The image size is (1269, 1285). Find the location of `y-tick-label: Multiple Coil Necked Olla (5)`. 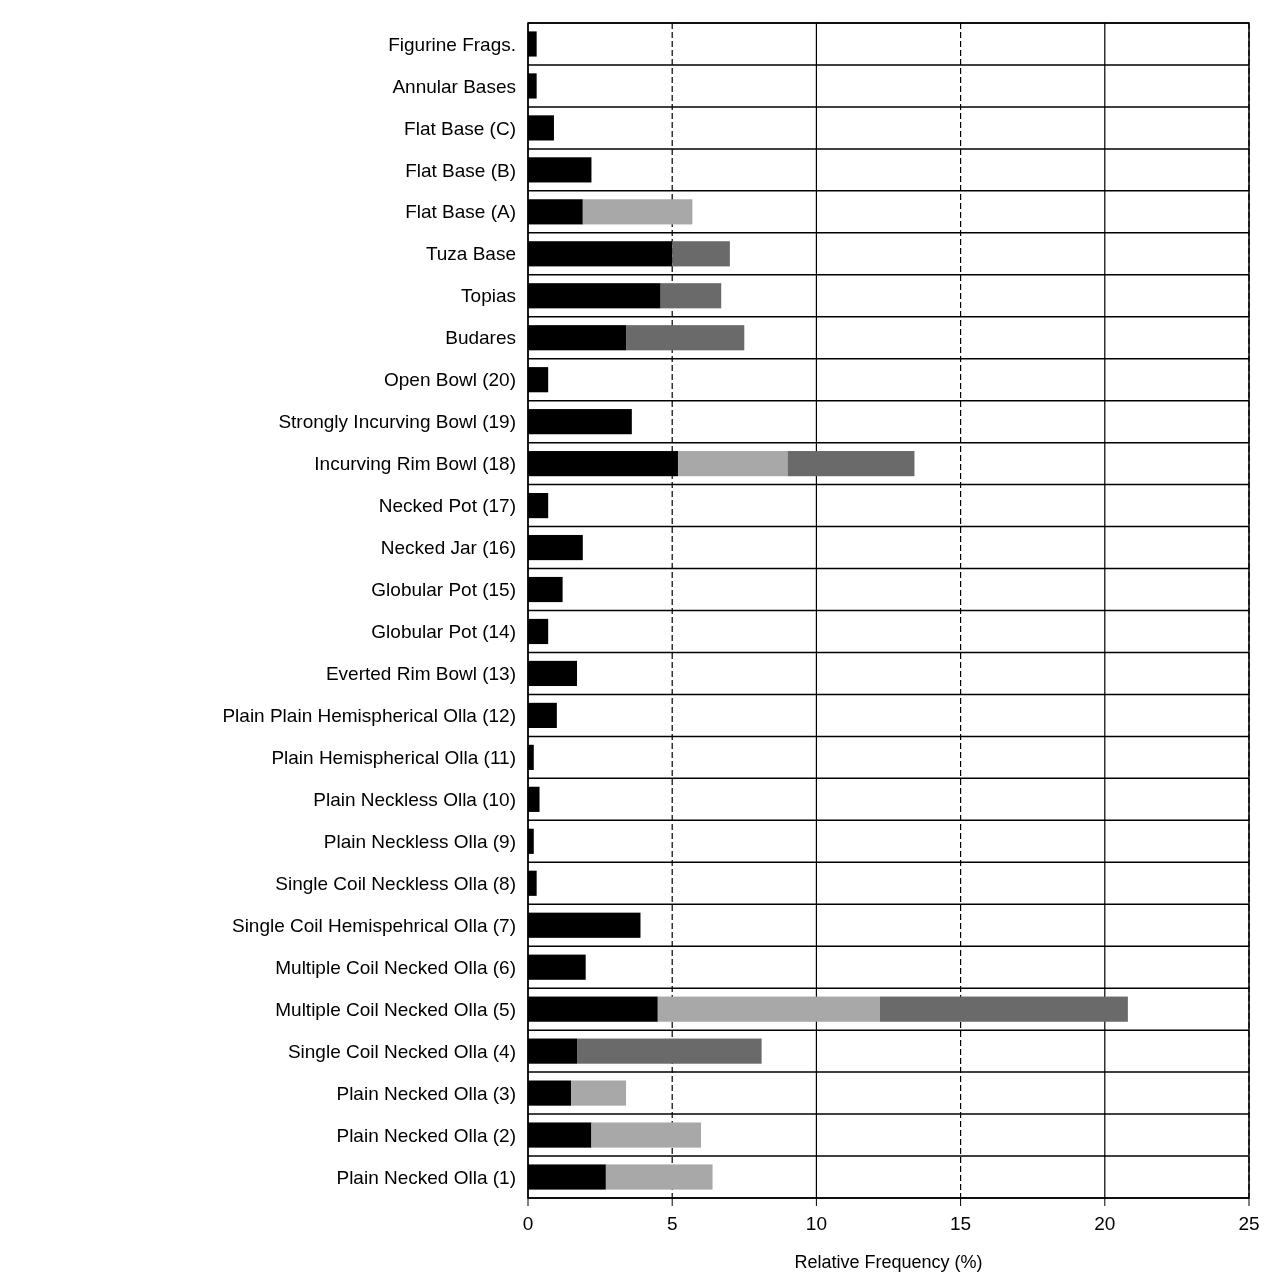

y-tick-label: Multiple Coil Necked Olla (5) is located at coordinates (395, 1009).